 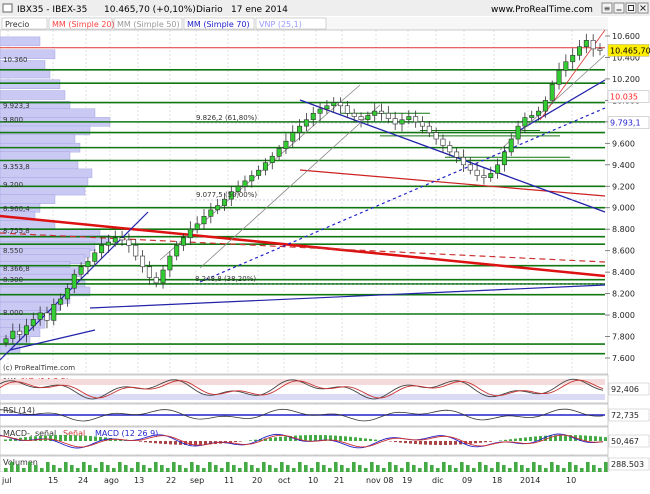 I want to click on time-axis-label: 19, so click(x=407, y=480).